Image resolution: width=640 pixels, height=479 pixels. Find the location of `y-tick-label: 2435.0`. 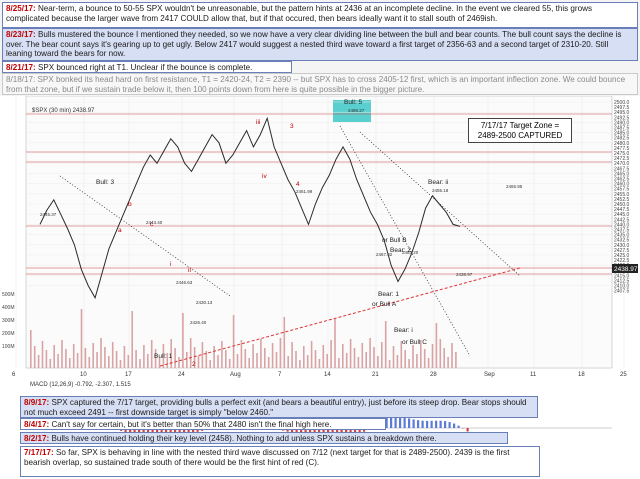

y-tick-label: 2435.0 is located at coordinates (622, 236).